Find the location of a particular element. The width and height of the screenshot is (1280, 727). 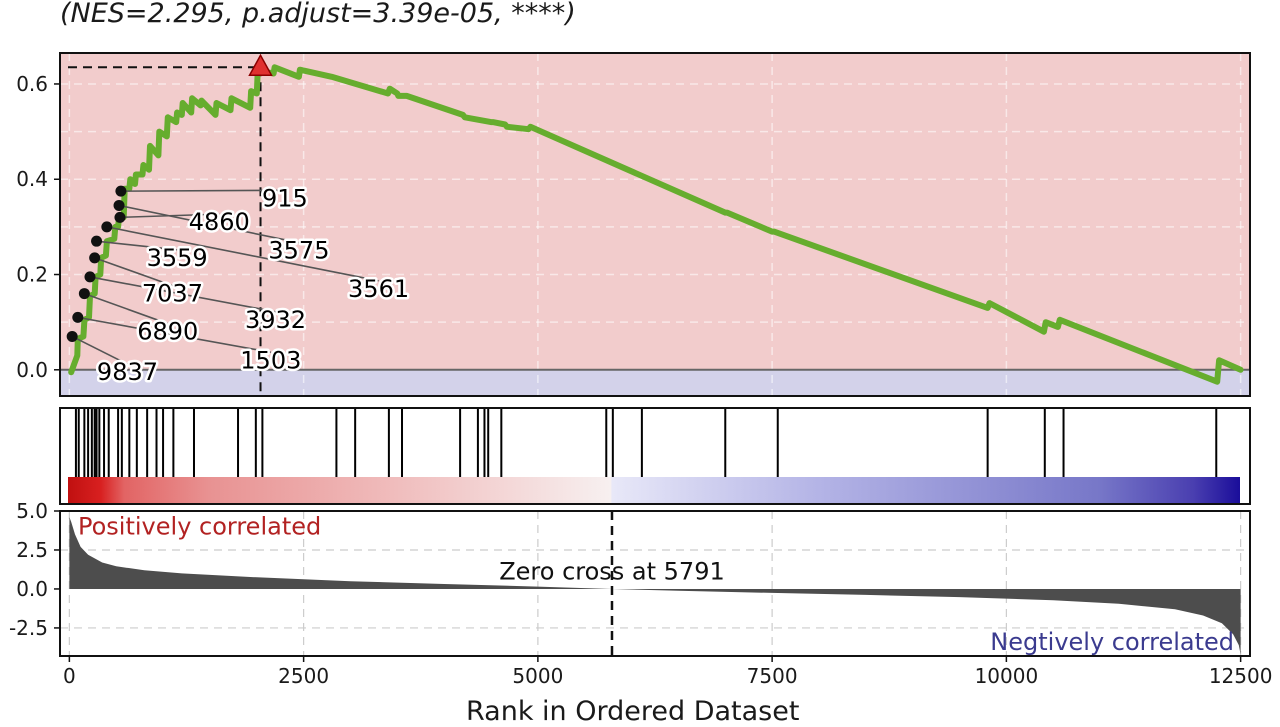

leading-edge-gene-labels: 915 4860 3575 3561 3559 7037 3932 6890 1503 9837 is located at coordinates (239, 285).